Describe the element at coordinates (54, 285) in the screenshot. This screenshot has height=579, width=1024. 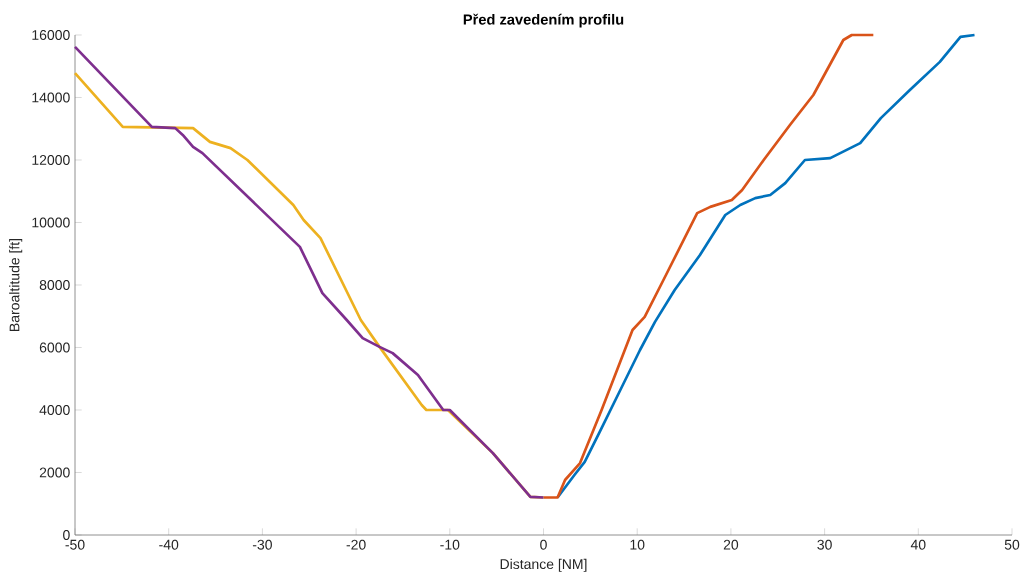
I see `y-tick-label: 8000` at that location.